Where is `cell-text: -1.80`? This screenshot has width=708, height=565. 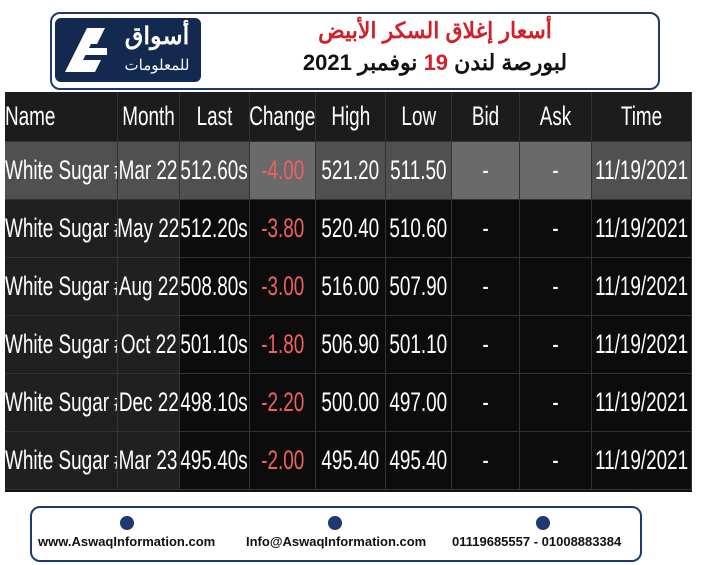
cell-text: -1.80 is located at coordinates (282, 344).